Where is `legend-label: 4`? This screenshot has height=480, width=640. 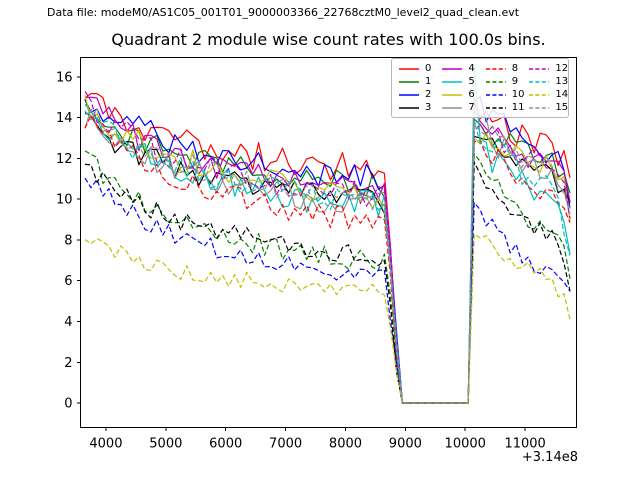 legend-label: 4 is located at coordinates (471, 68).